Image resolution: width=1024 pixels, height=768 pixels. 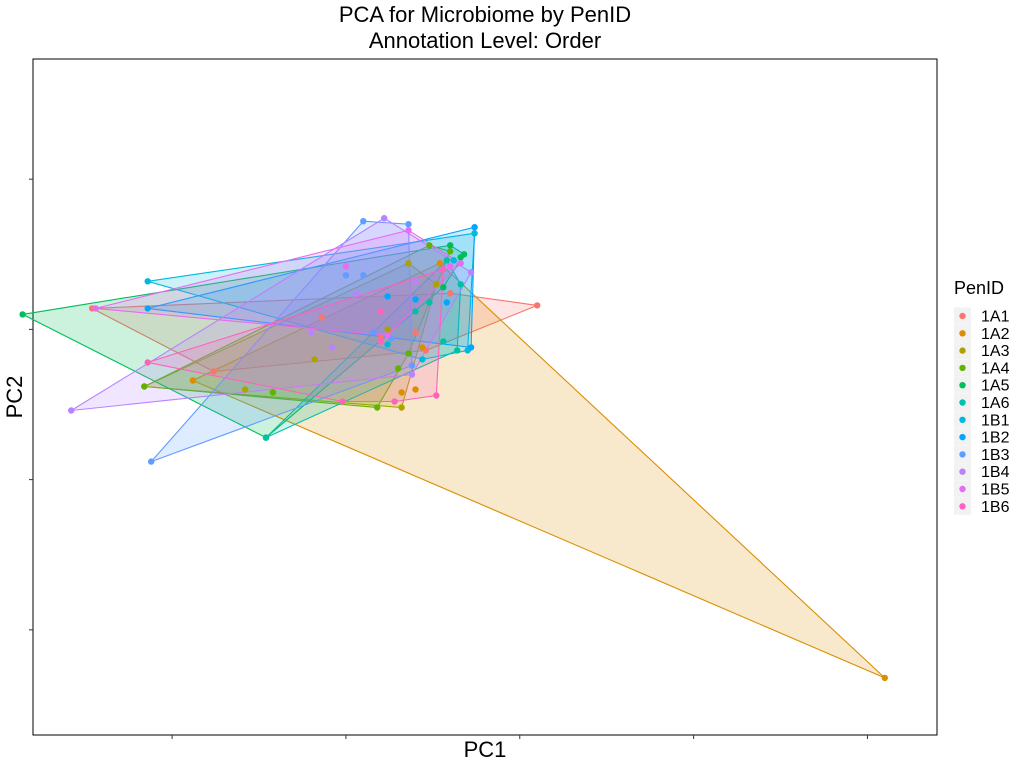 I want to click on legend-swatch-1B1, so click(x=962, y=419).